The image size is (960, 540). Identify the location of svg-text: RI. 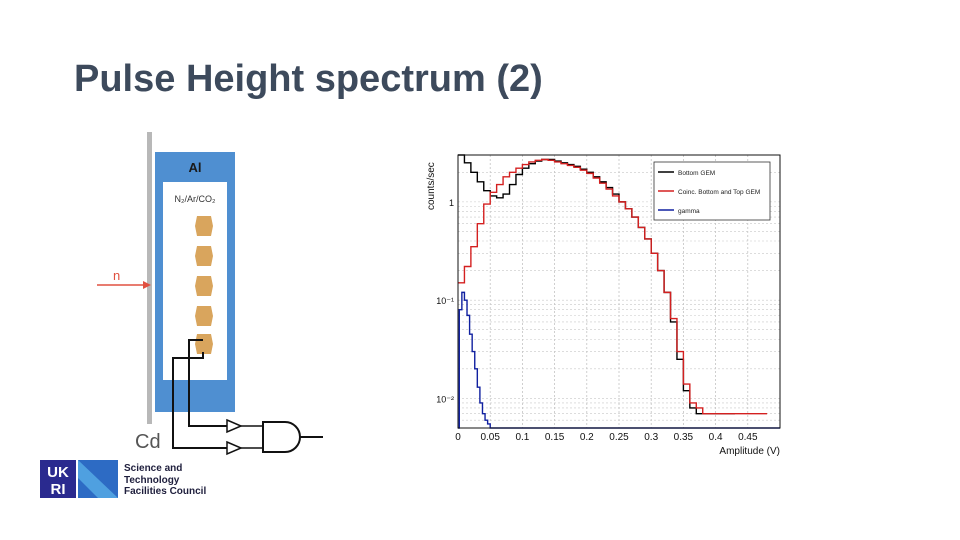
(58, 489).